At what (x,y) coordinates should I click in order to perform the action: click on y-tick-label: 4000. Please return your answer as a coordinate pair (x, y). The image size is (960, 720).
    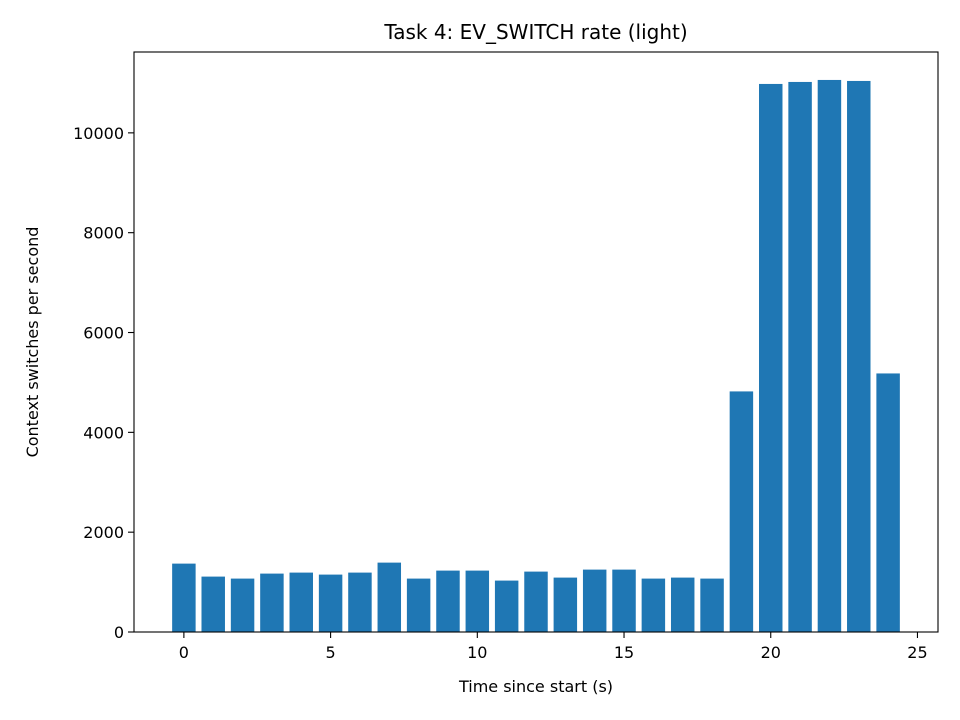
    Looking at the image, I should click on (103, 432).